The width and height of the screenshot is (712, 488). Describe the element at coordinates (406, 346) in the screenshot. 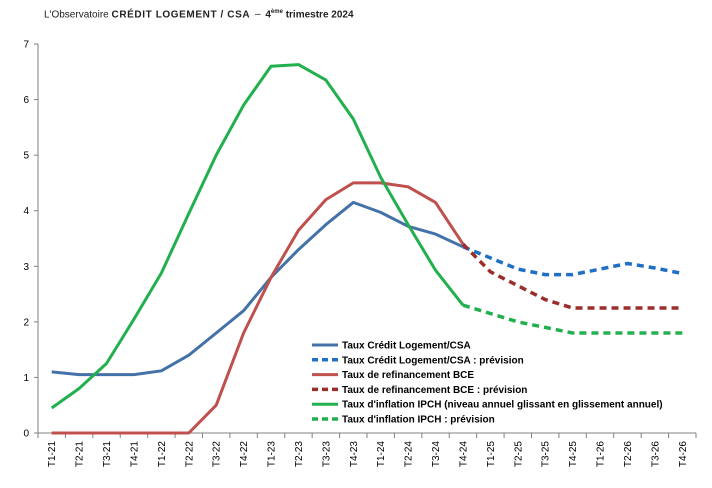

I see `legend-label-1: Taux Crédit Logement/CSA` at that location.